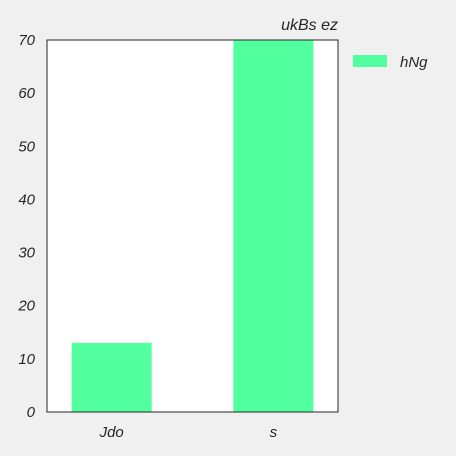 The width and height of the screenshot is (456, 456). Describe the element at coordinates (31, 412) in the screenshot. I see `y-tick-label: 0` at that location.